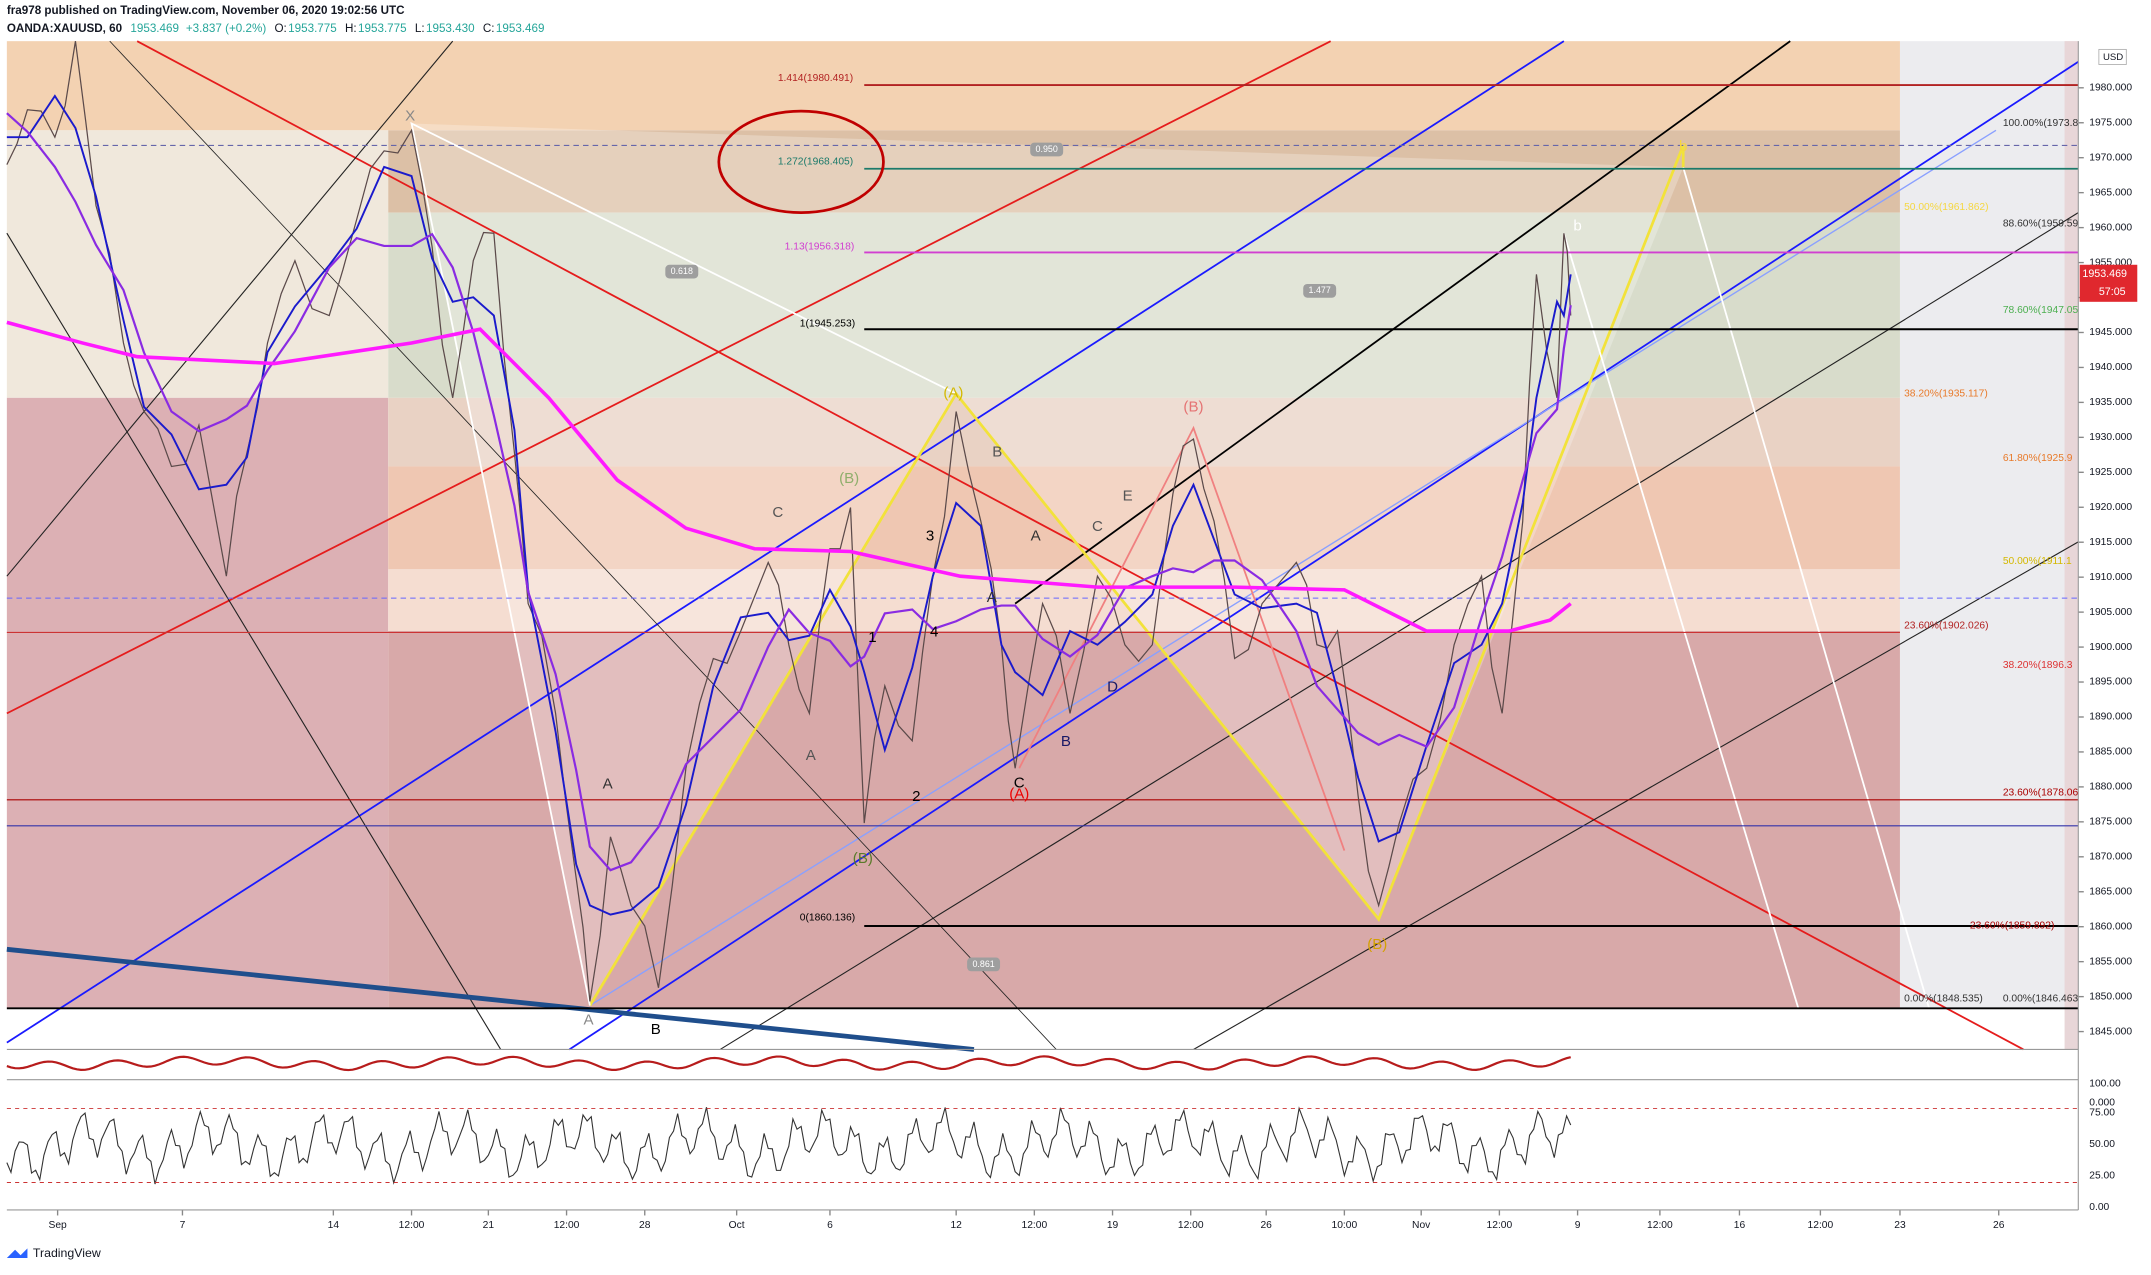 This screenshot has width=2151, height=1275. What do you see at coordinates (334, 1225) in the screenshot?
I see `time-label: 14` at bounding box center [334, 1225].